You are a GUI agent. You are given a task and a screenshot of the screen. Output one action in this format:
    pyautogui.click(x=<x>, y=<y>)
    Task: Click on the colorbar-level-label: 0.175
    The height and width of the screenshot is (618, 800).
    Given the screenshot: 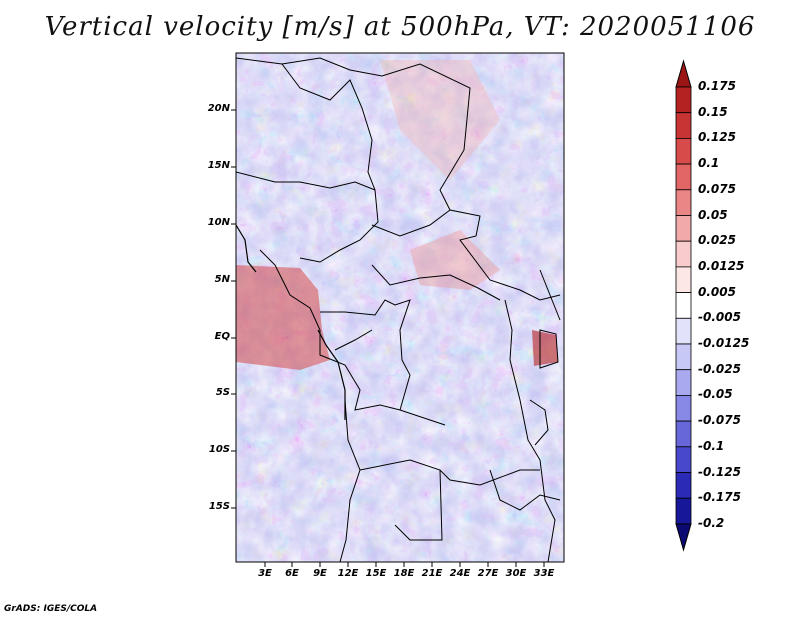 What is the action you would take?
    pyautogui.click(x=717, y=86)
    